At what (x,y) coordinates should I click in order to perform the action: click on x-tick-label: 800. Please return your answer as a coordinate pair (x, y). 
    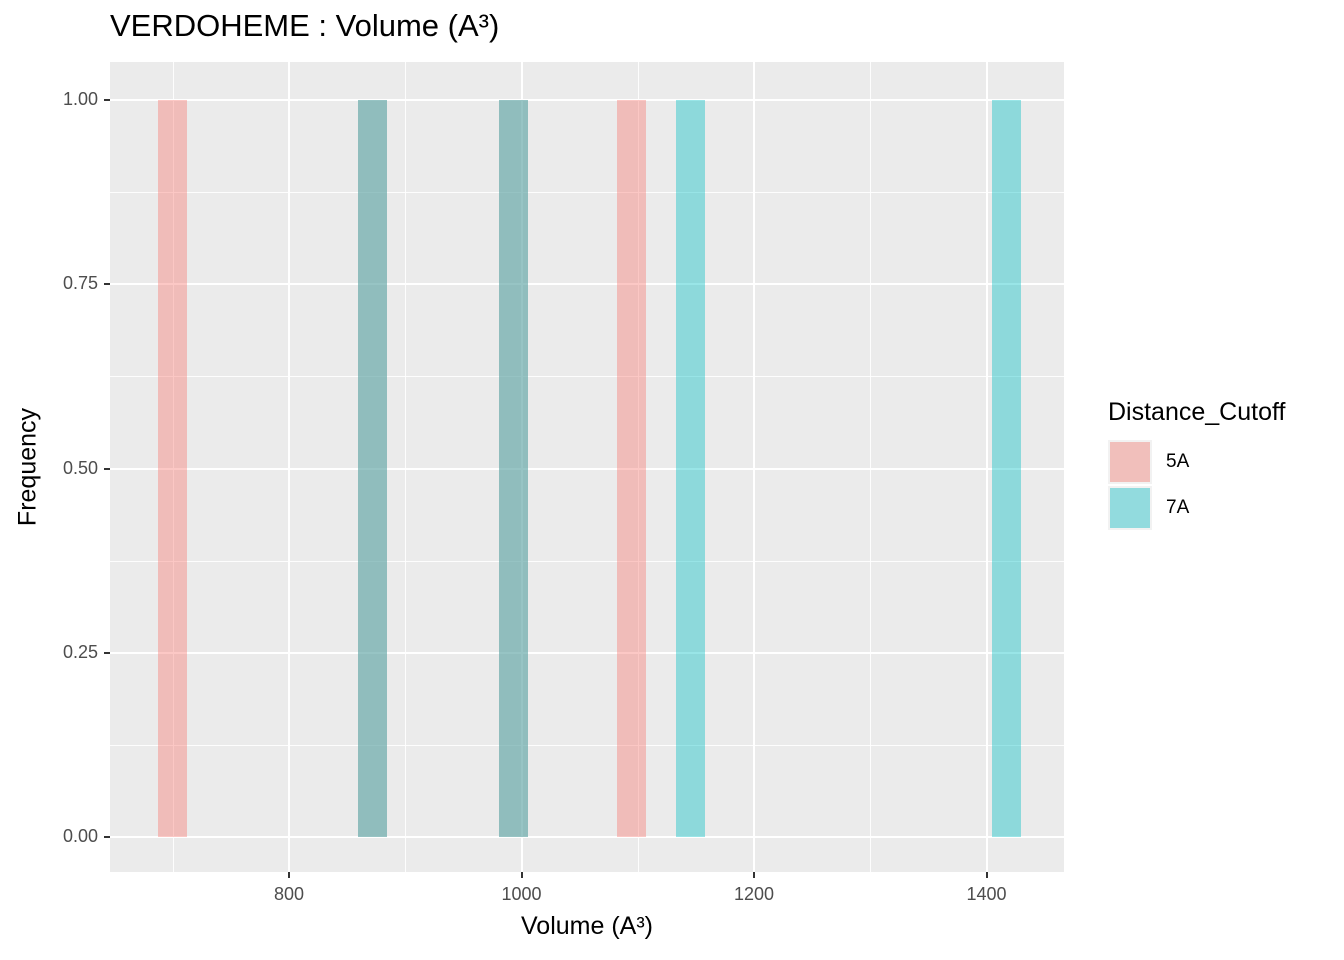
    Looking at the image, I should click on (289, 894).